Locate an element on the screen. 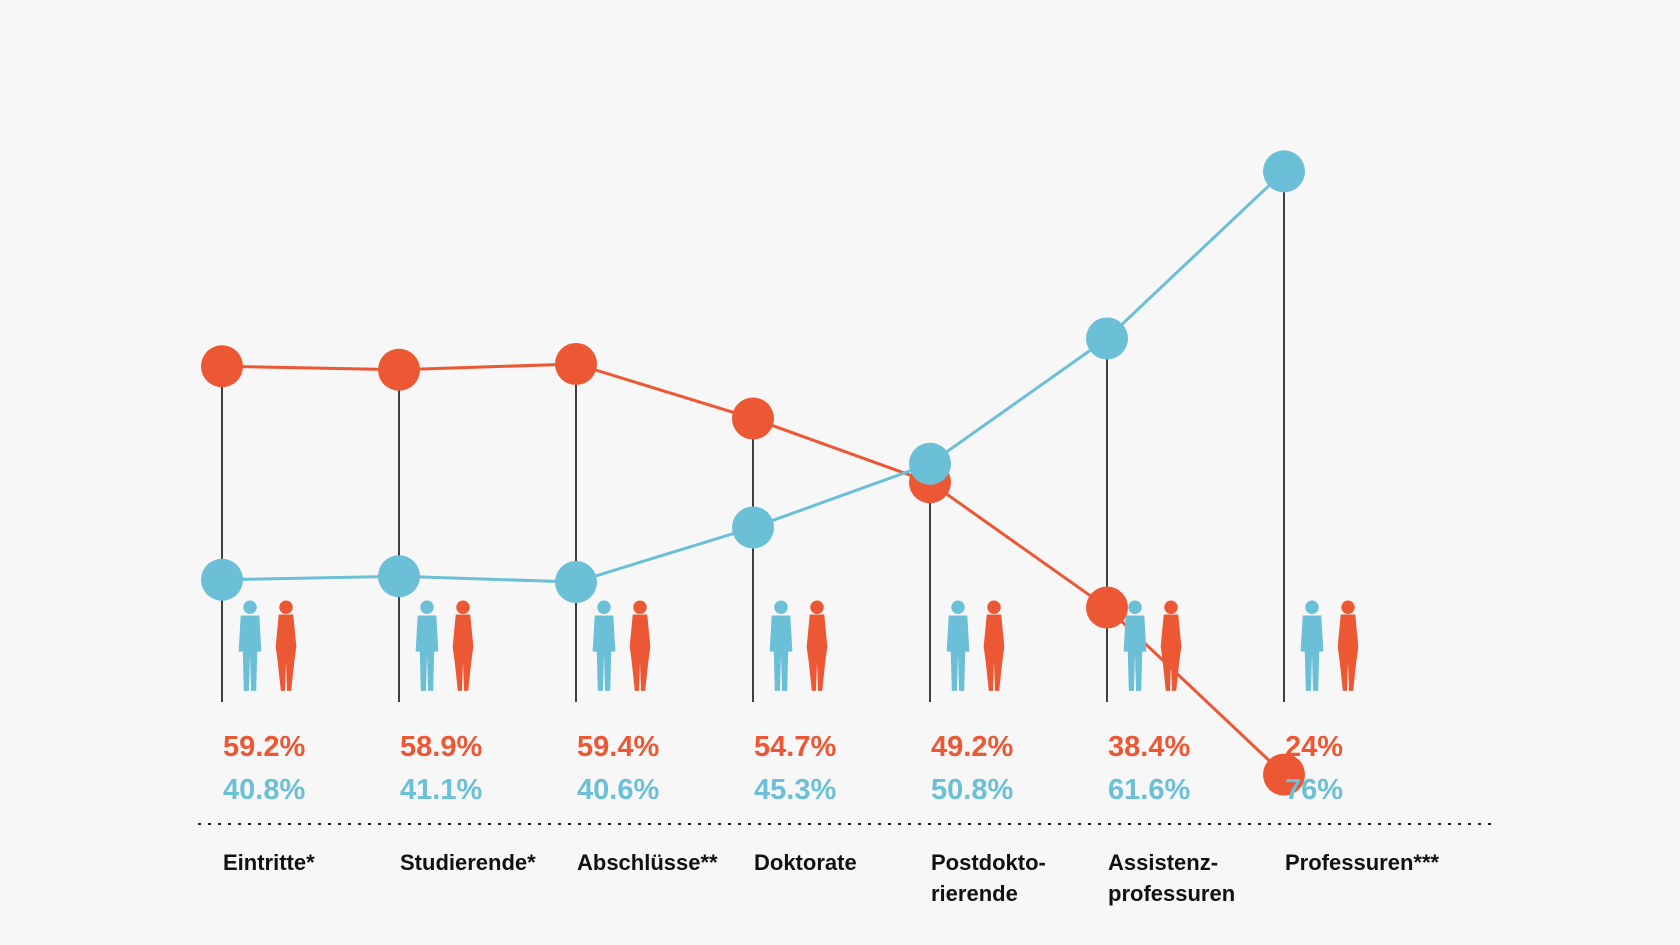  category-label: Doktorate is located at coordinates (805, 862).